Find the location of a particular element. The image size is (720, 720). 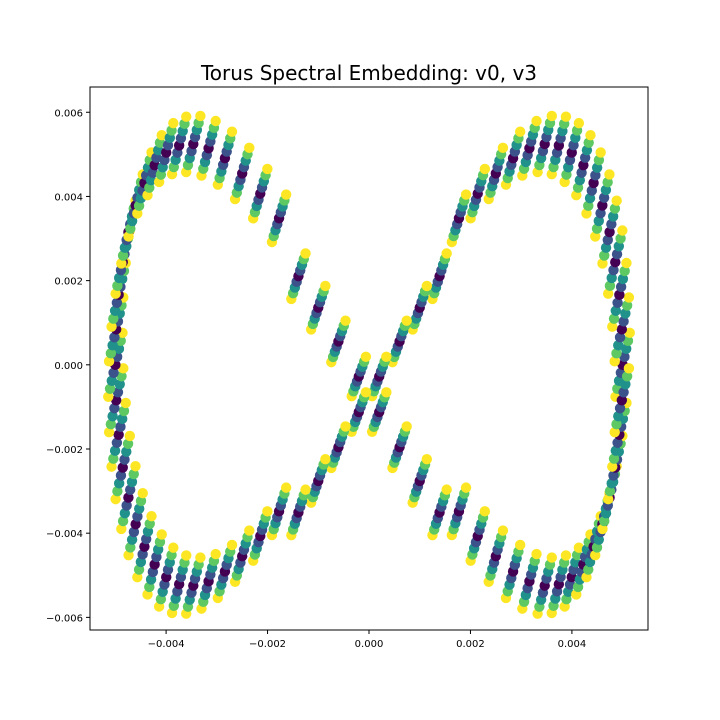

y-tick-label: −0.002 is located at coordinates (64, 450).